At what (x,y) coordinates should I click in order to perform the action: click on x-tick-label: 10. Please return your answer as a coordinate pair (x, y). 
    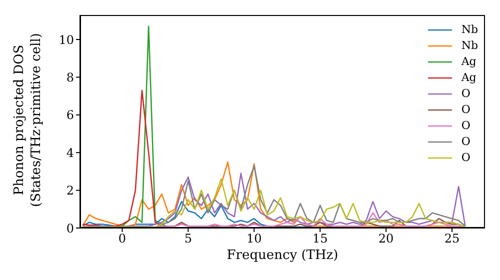
    Looking at the image, I should click on (254, 239).